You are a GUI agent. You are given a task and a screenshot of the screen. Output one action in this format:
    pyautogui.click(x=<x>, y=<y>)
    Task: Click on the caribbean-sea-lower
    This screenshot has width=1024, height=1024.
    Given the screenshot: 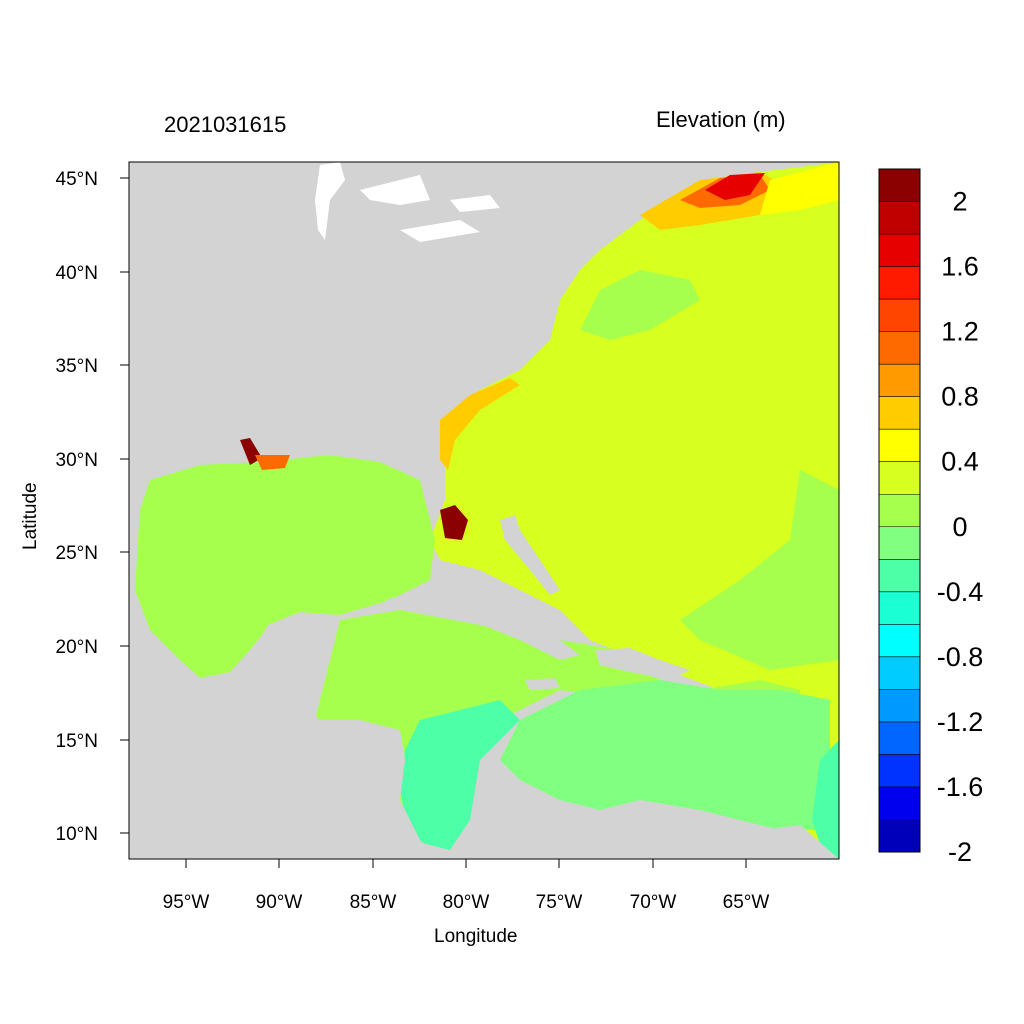 What is the action you would take?
    pyautogui.click(x=665, y=755)
    